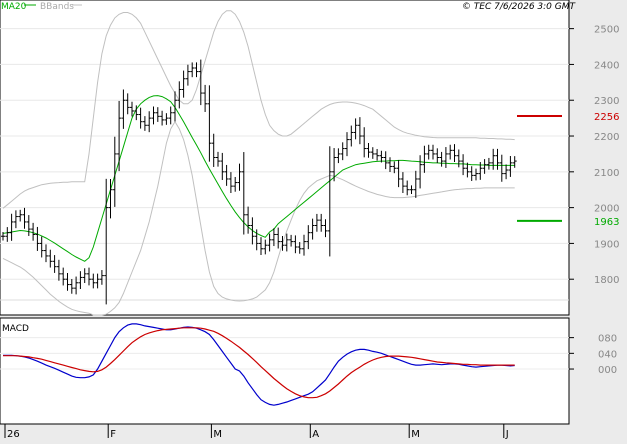 Image resolution: width=627 pixels, height=444 pixels. I want to click on ma20-legend-label: MA20, so click(14, 7).